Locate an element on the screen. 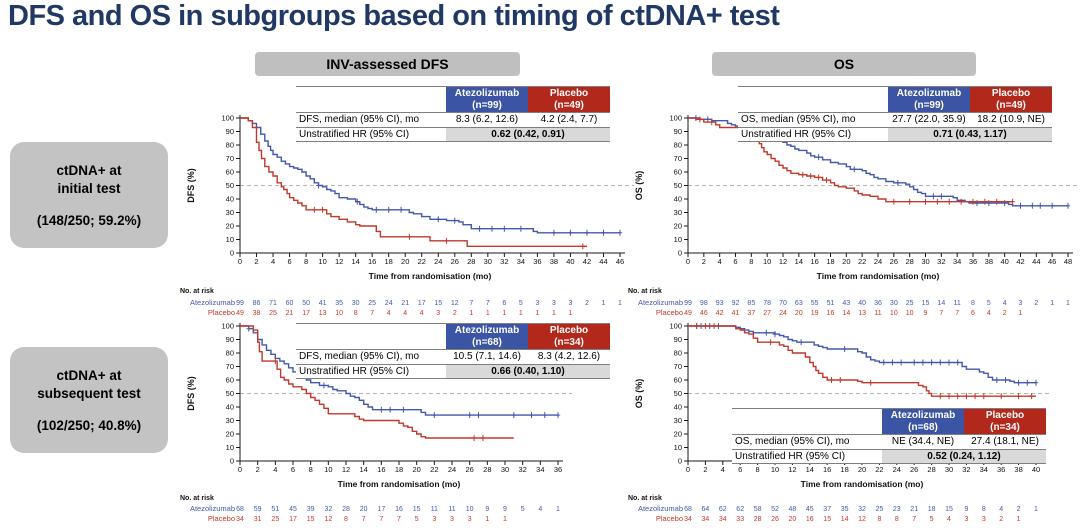 This screenshot has height=531, width=1080. svg-text: Placebo is located at coordinates (669, 518).